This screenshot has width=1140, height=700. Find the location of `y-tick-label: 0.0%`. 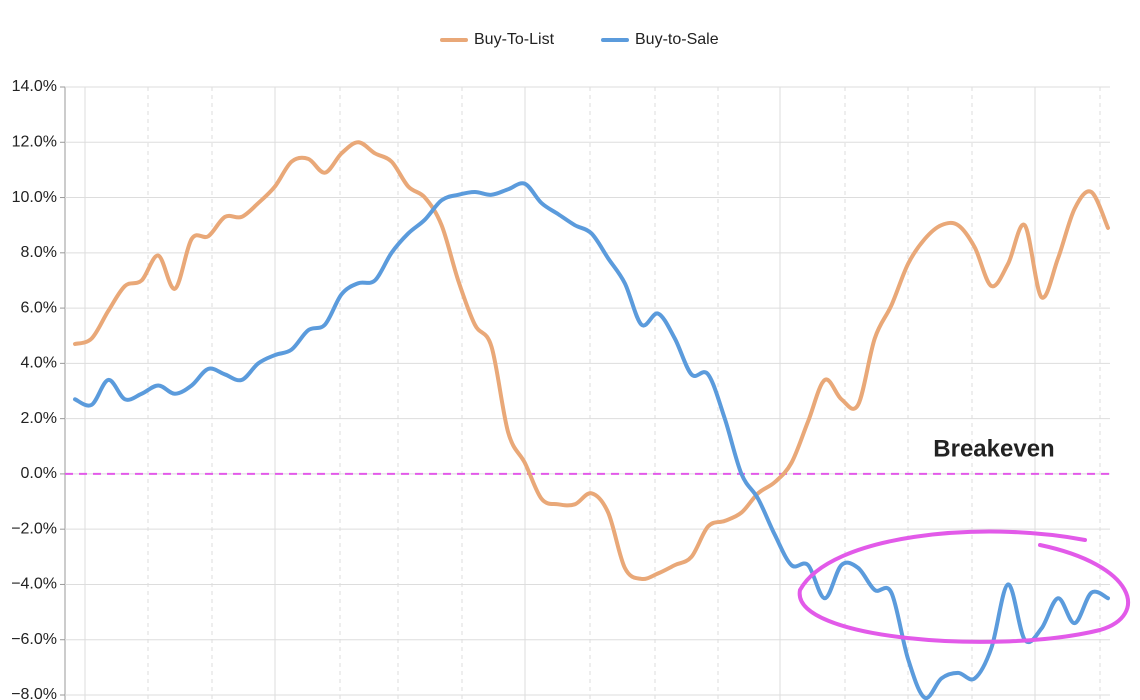

y-tick-label: 0.0% is located at coordinates (39, 473).